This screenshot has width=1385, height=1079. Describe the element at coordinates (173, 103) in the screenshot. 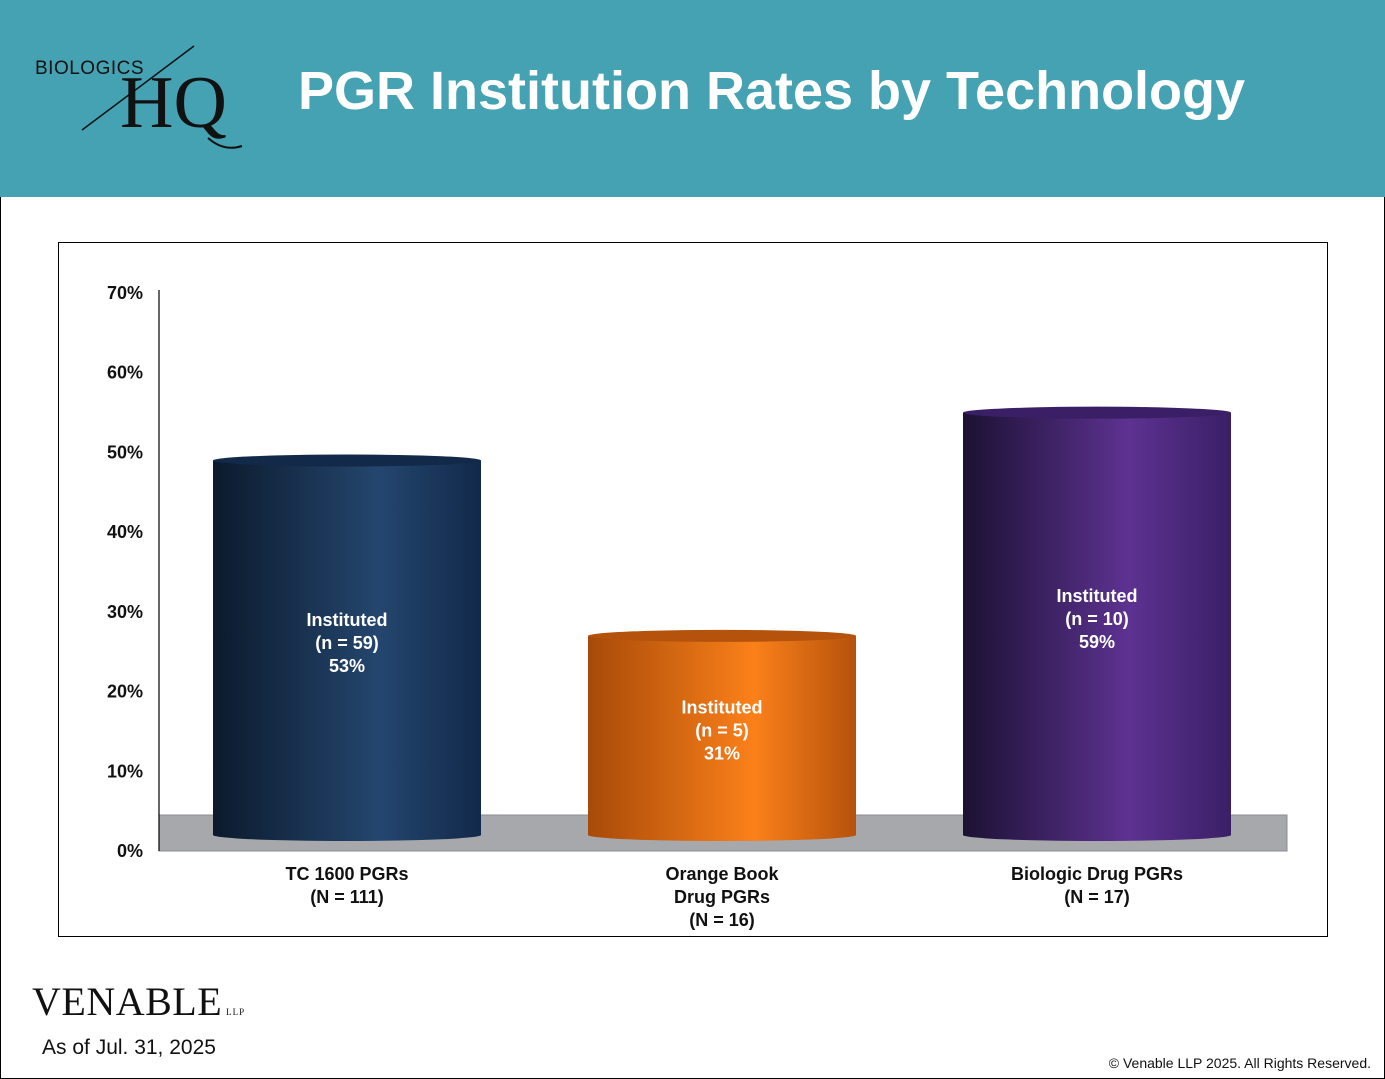

I see `logo-hq-text: HQ` at that location.